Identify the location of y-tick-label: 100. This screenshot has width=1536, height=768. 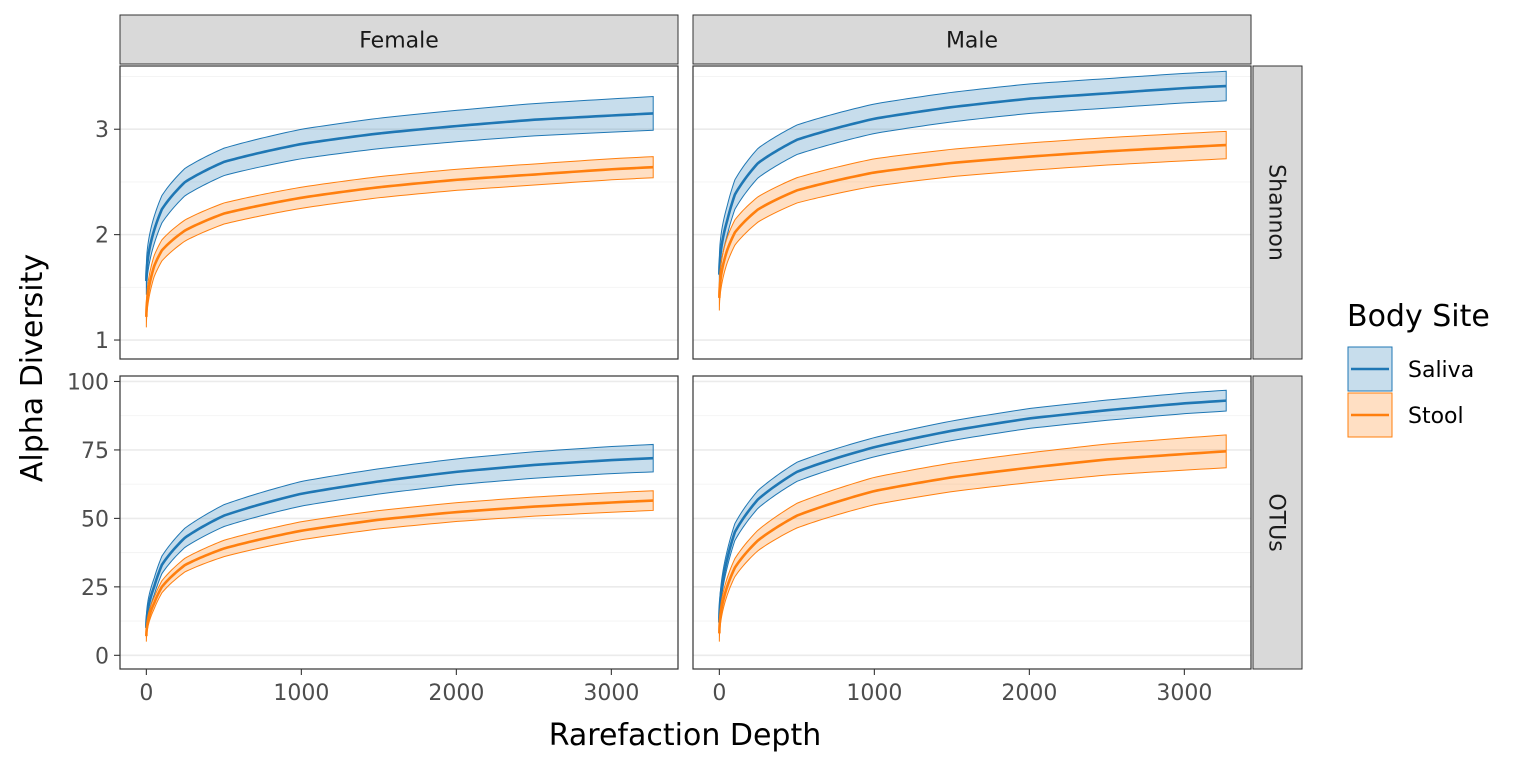
(88, 382).